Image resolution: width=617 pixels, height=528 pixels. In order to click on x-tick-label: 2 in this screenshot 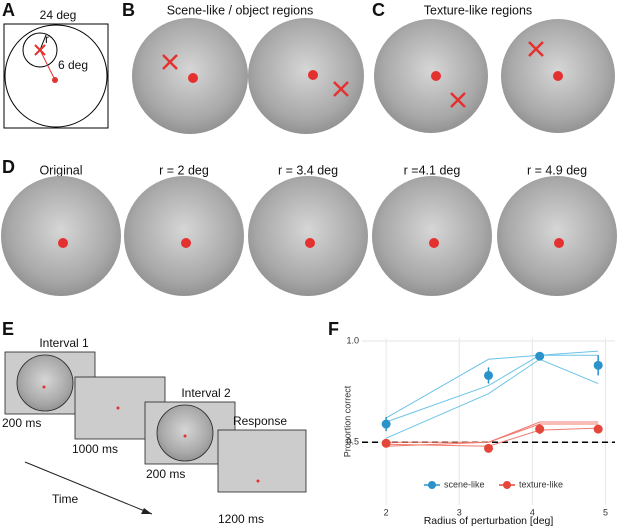, I will do `click(386, 512)`.